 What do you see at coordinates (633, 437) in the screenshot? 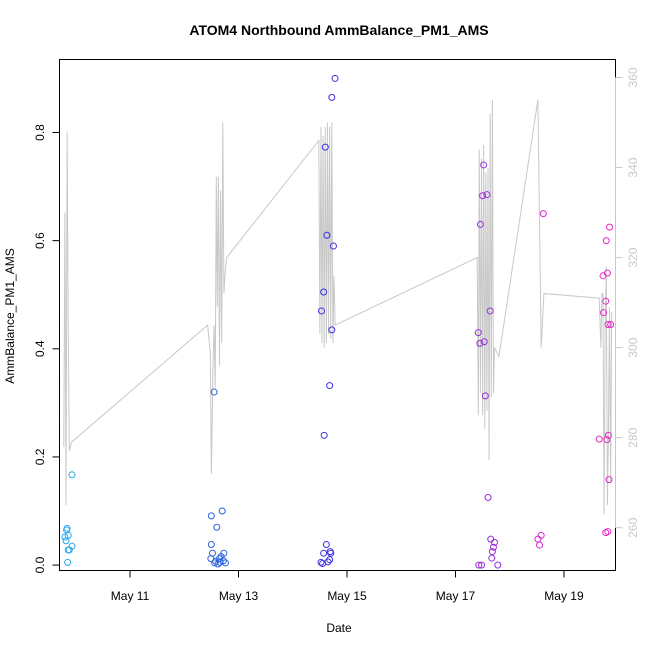
I see `right-axis-tick-label: 280` at bounding box center [633, 437].